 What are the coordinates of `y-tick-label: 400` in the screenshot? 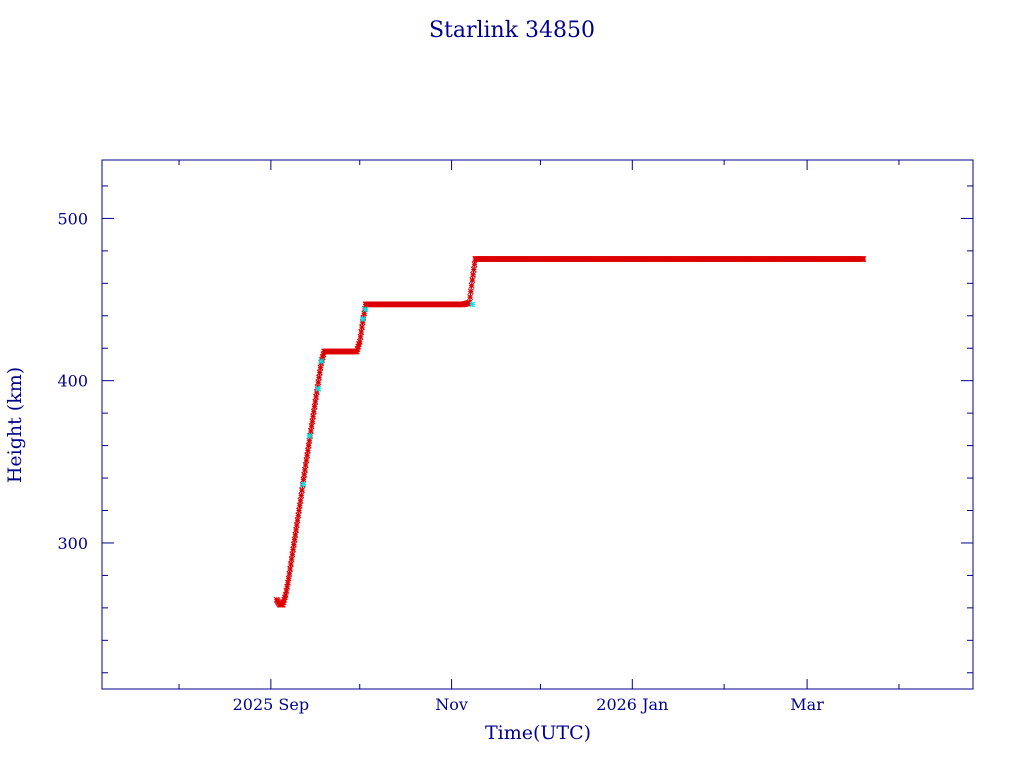 It's located at (72, 381).